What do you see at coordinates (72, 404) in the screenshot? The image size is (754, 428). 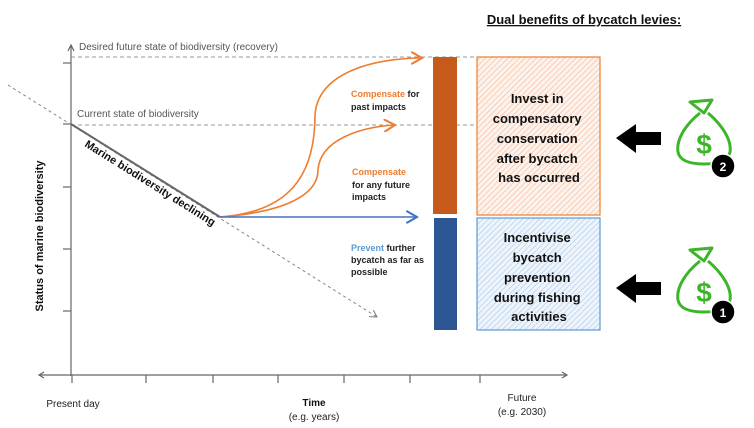 I see `x-label-present: Present day` at bounding box center [72, 404].